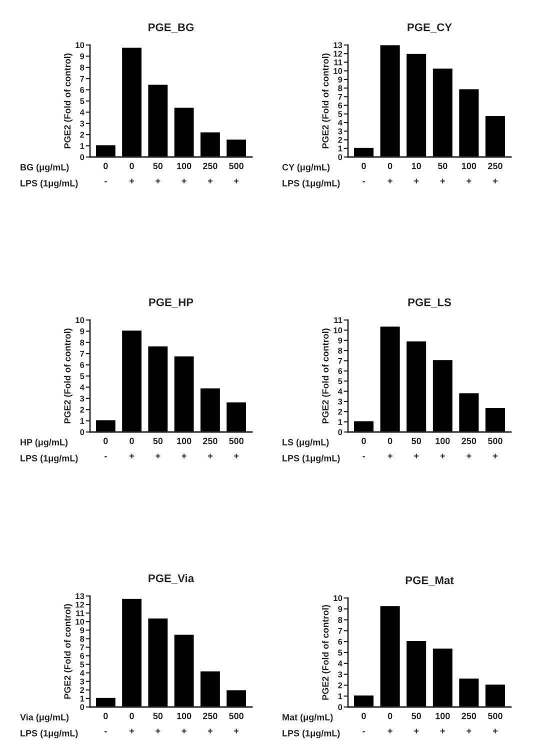 This screenshot has height=743, width=541. Describe the element at coordinates (171, 303) in the screenshot. I see `chart-title: PGE_HP` at that location.